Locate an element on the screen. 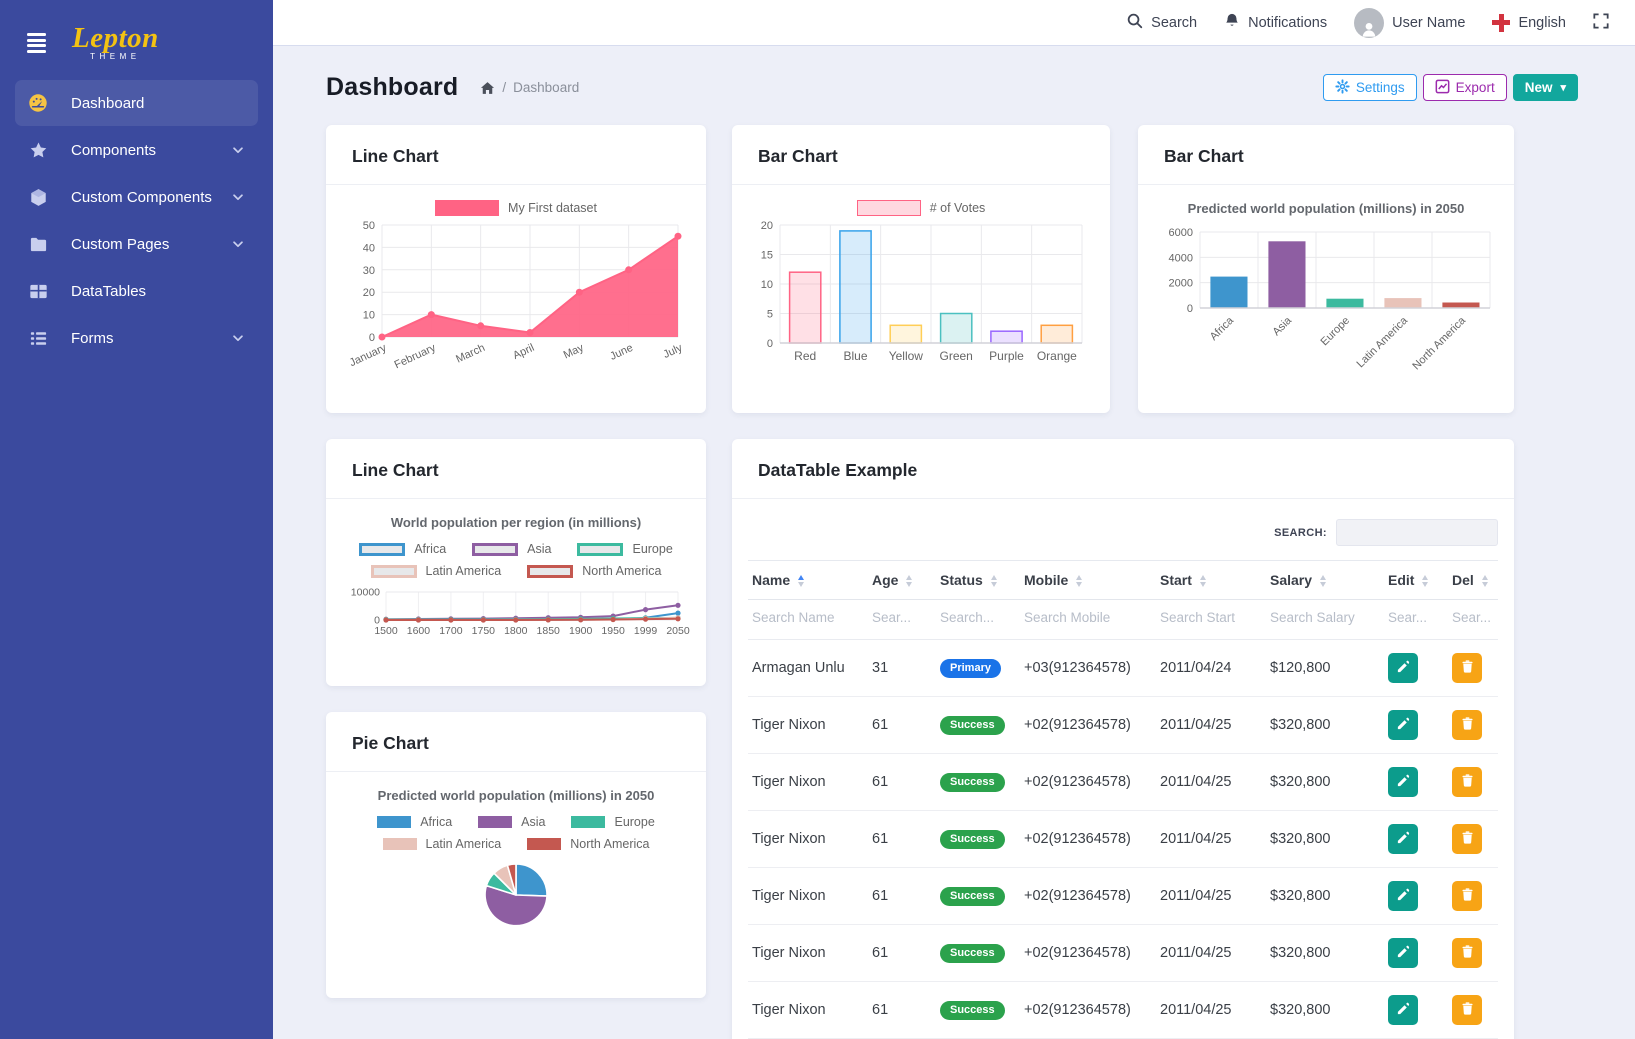 The height and width of the screenshot is (1039, 1635). fullscreen-toggle is located at coordinates (1601, 22).